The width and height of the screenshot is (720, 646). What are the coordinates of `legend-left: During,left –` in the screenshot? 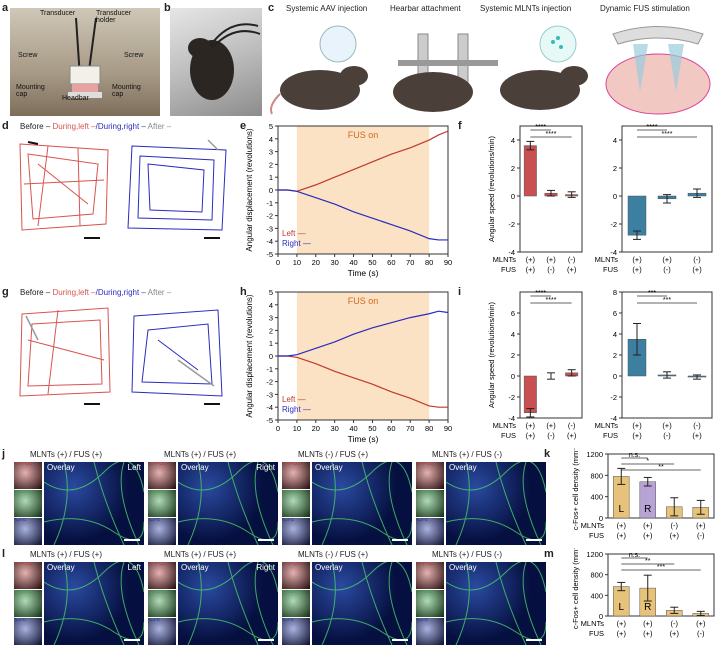 It's located at (74, 292).